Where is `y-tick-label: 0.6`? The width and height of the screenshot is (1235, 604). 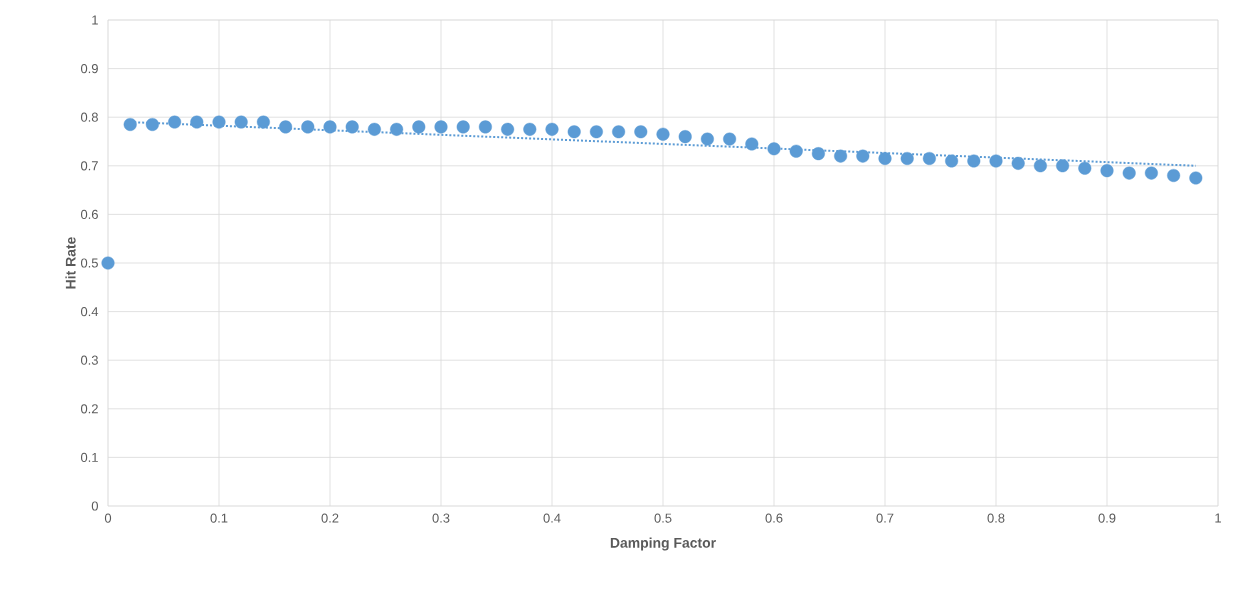
y-tick-label: 0.6 is located at coordinates (89, 214).